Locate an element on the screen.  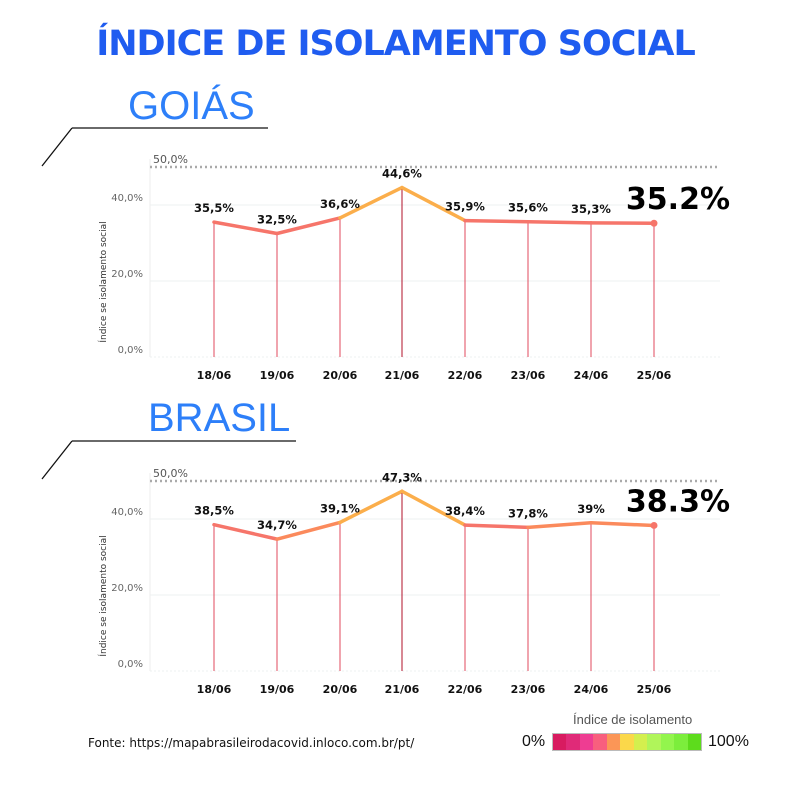
data-label: 32,5% is located at coordinates (277, 220).